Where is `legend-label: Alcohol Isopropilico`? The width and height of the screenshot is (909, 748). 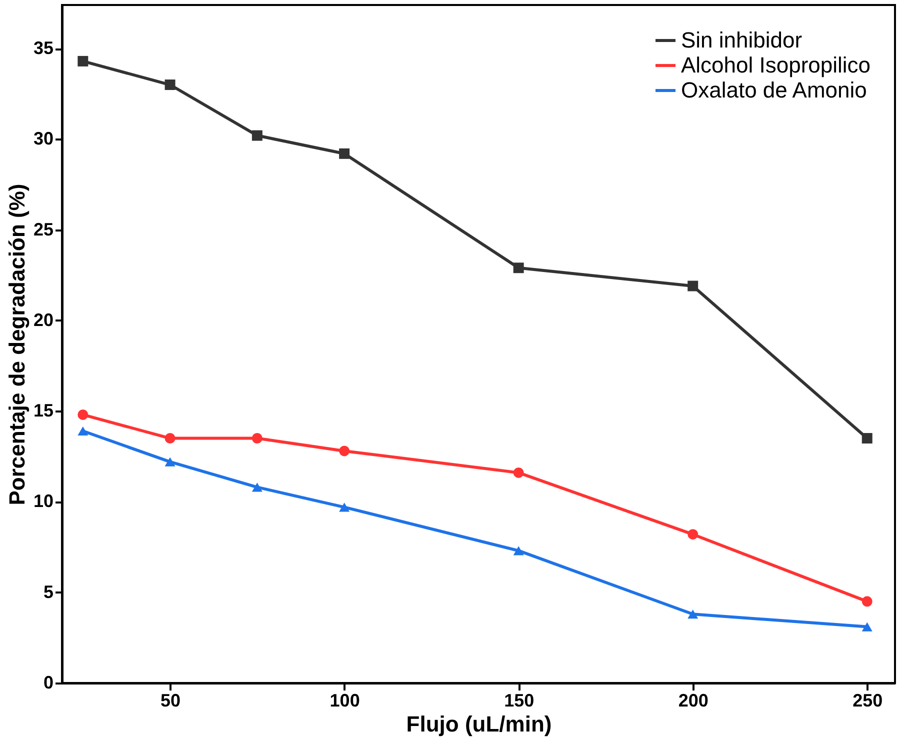
legend-label: Alcohol Isopropilico is located at coordinates (776, 65).